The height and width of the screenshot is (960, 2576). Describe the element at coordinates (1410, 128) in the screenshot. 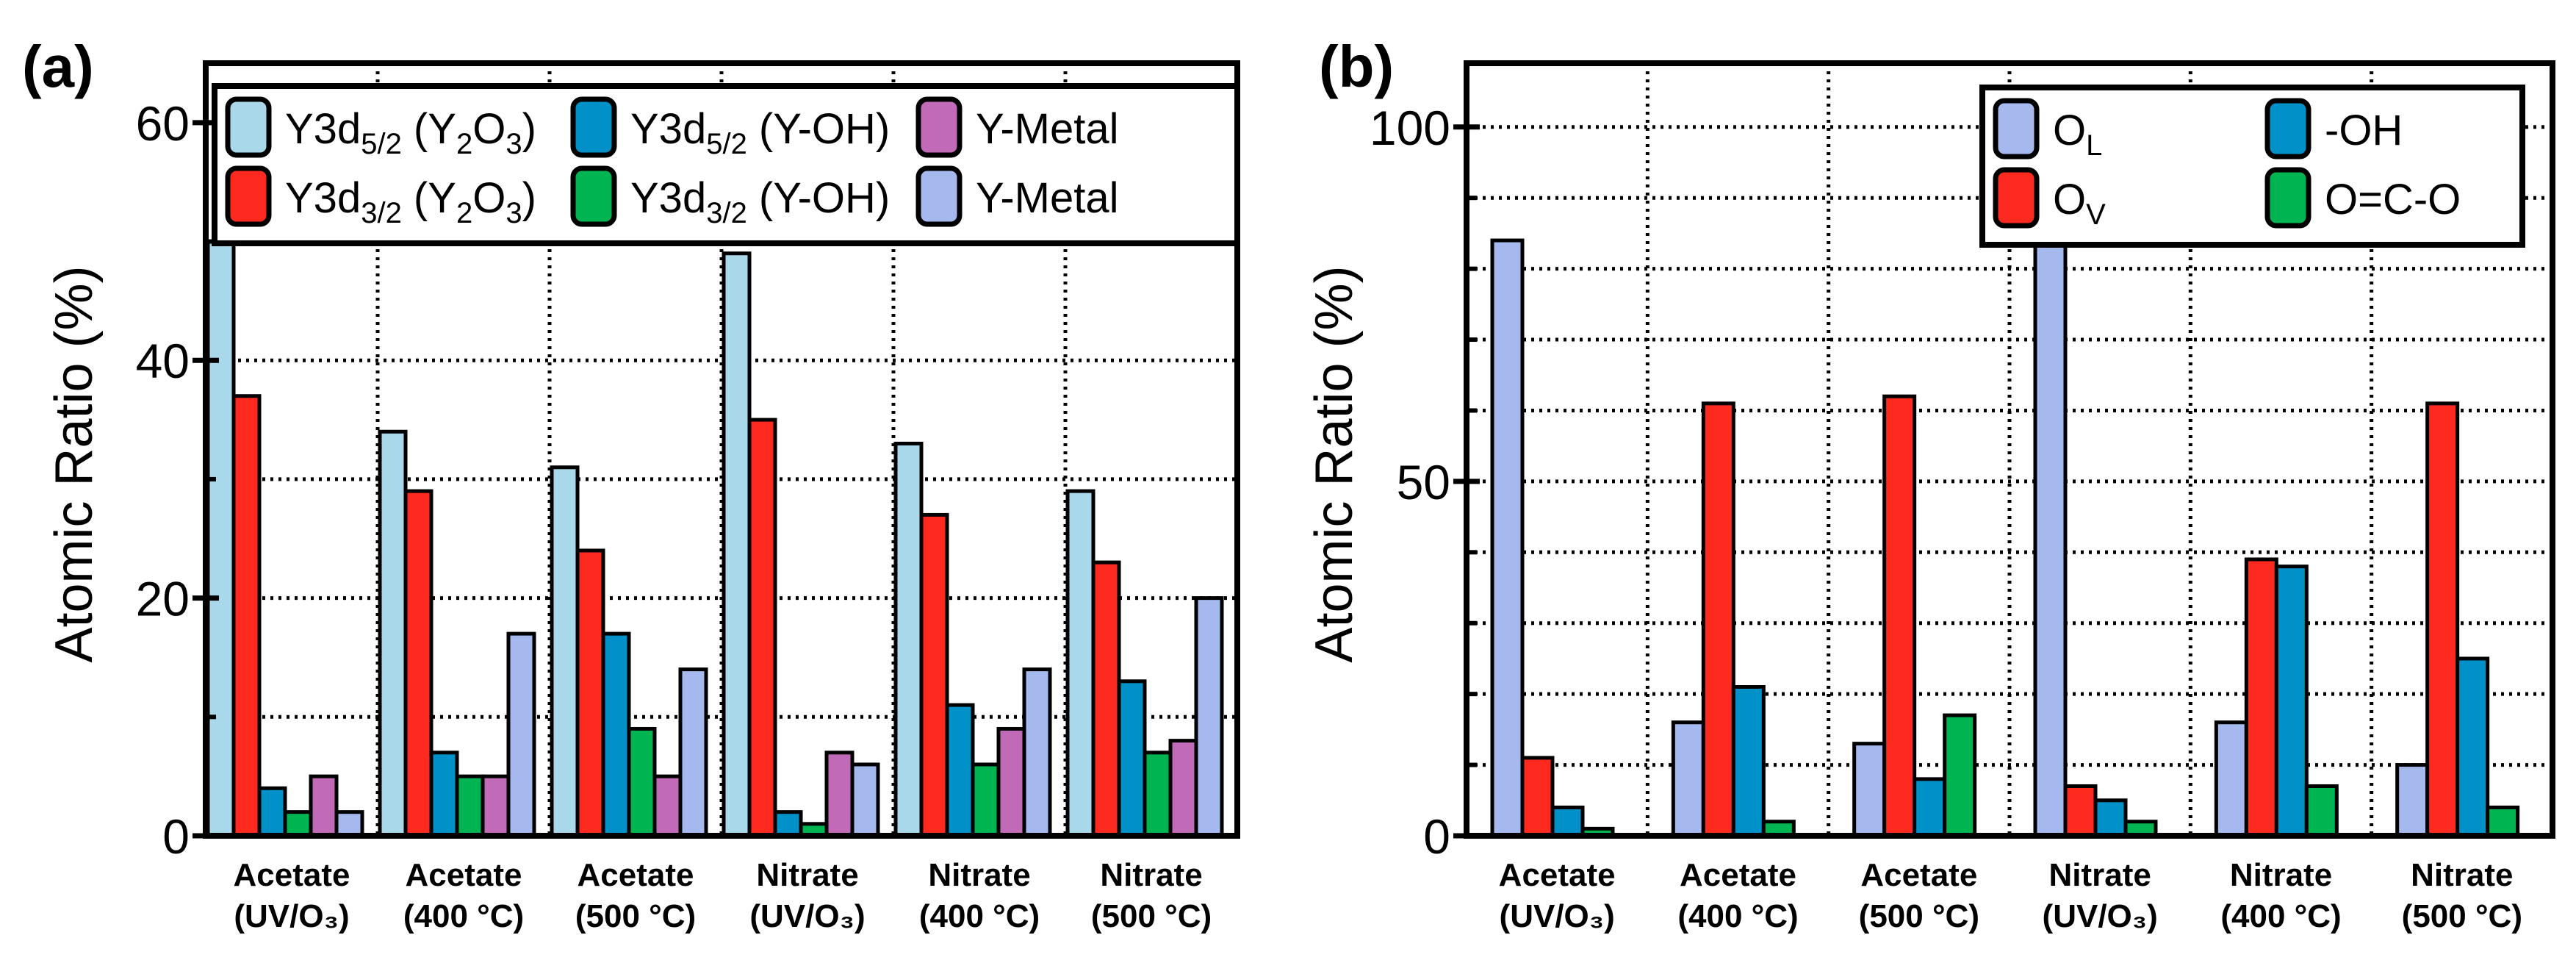

I see `y-tick-label: 100` at that location.